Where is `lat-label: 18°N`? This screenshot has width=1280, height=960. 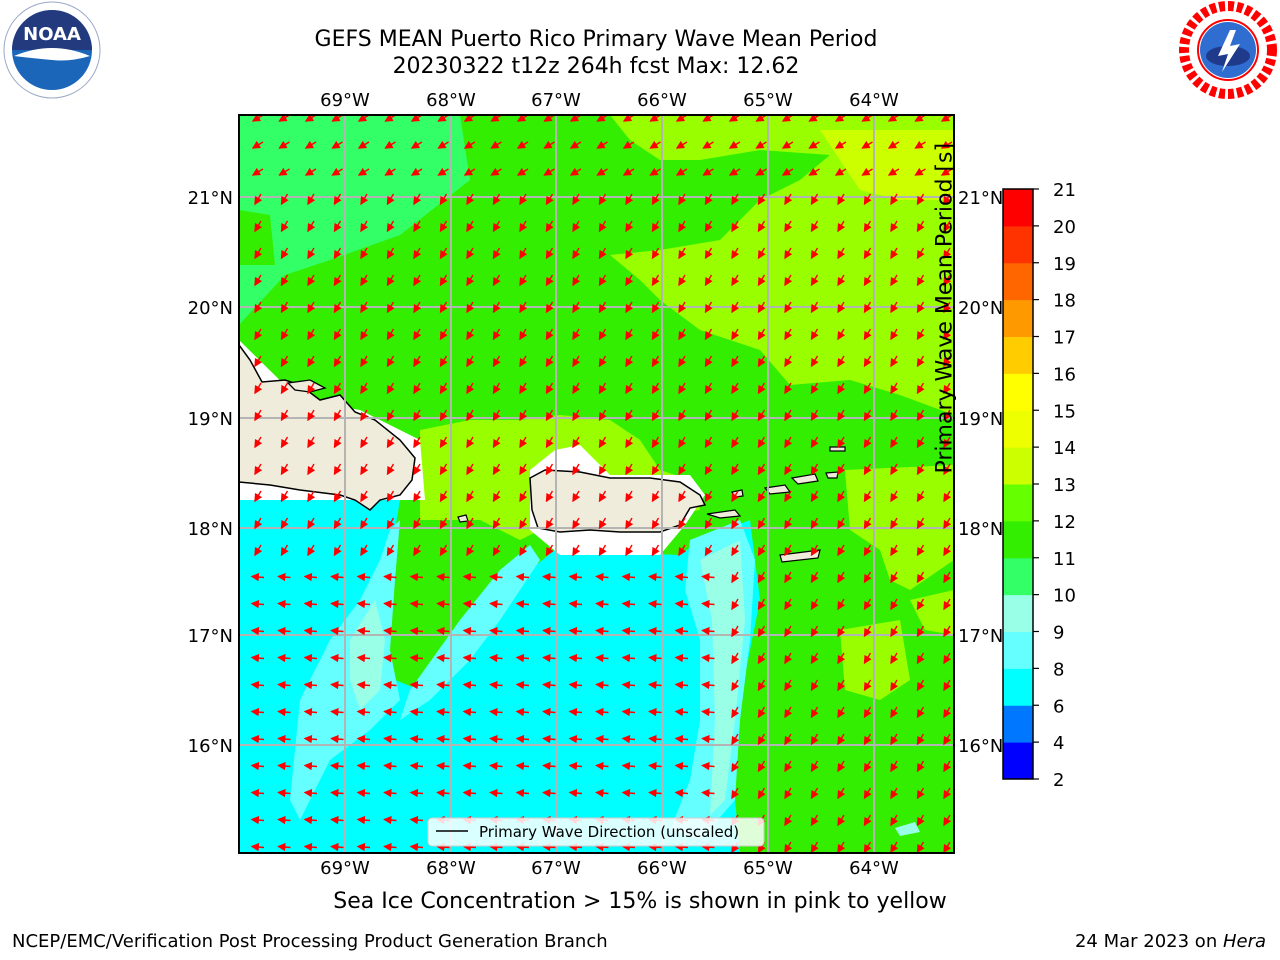
lat-label: 18°N is located at coordinates (210, 529).